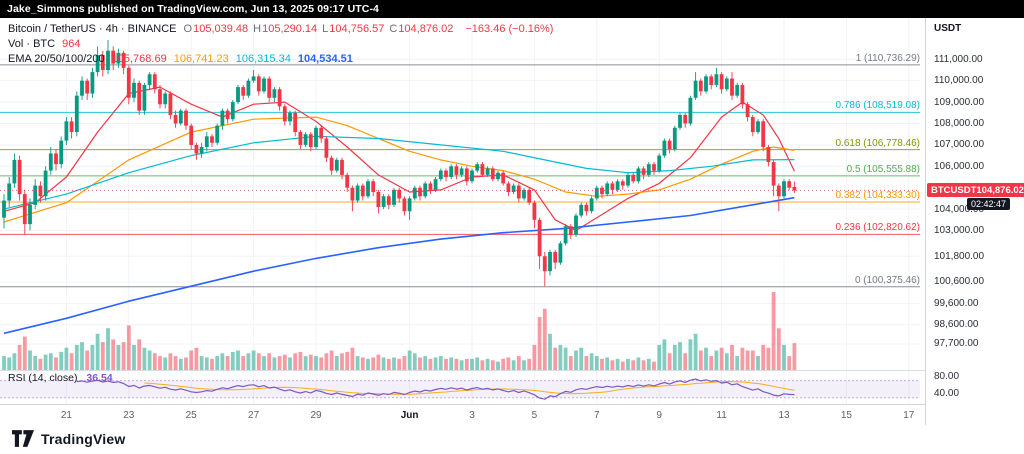 The width and height of the screenshot is (1024, 454). Describe the element at coordinates (66, 415) in the screenshot. I see `time-axis-label: 21` at that location.